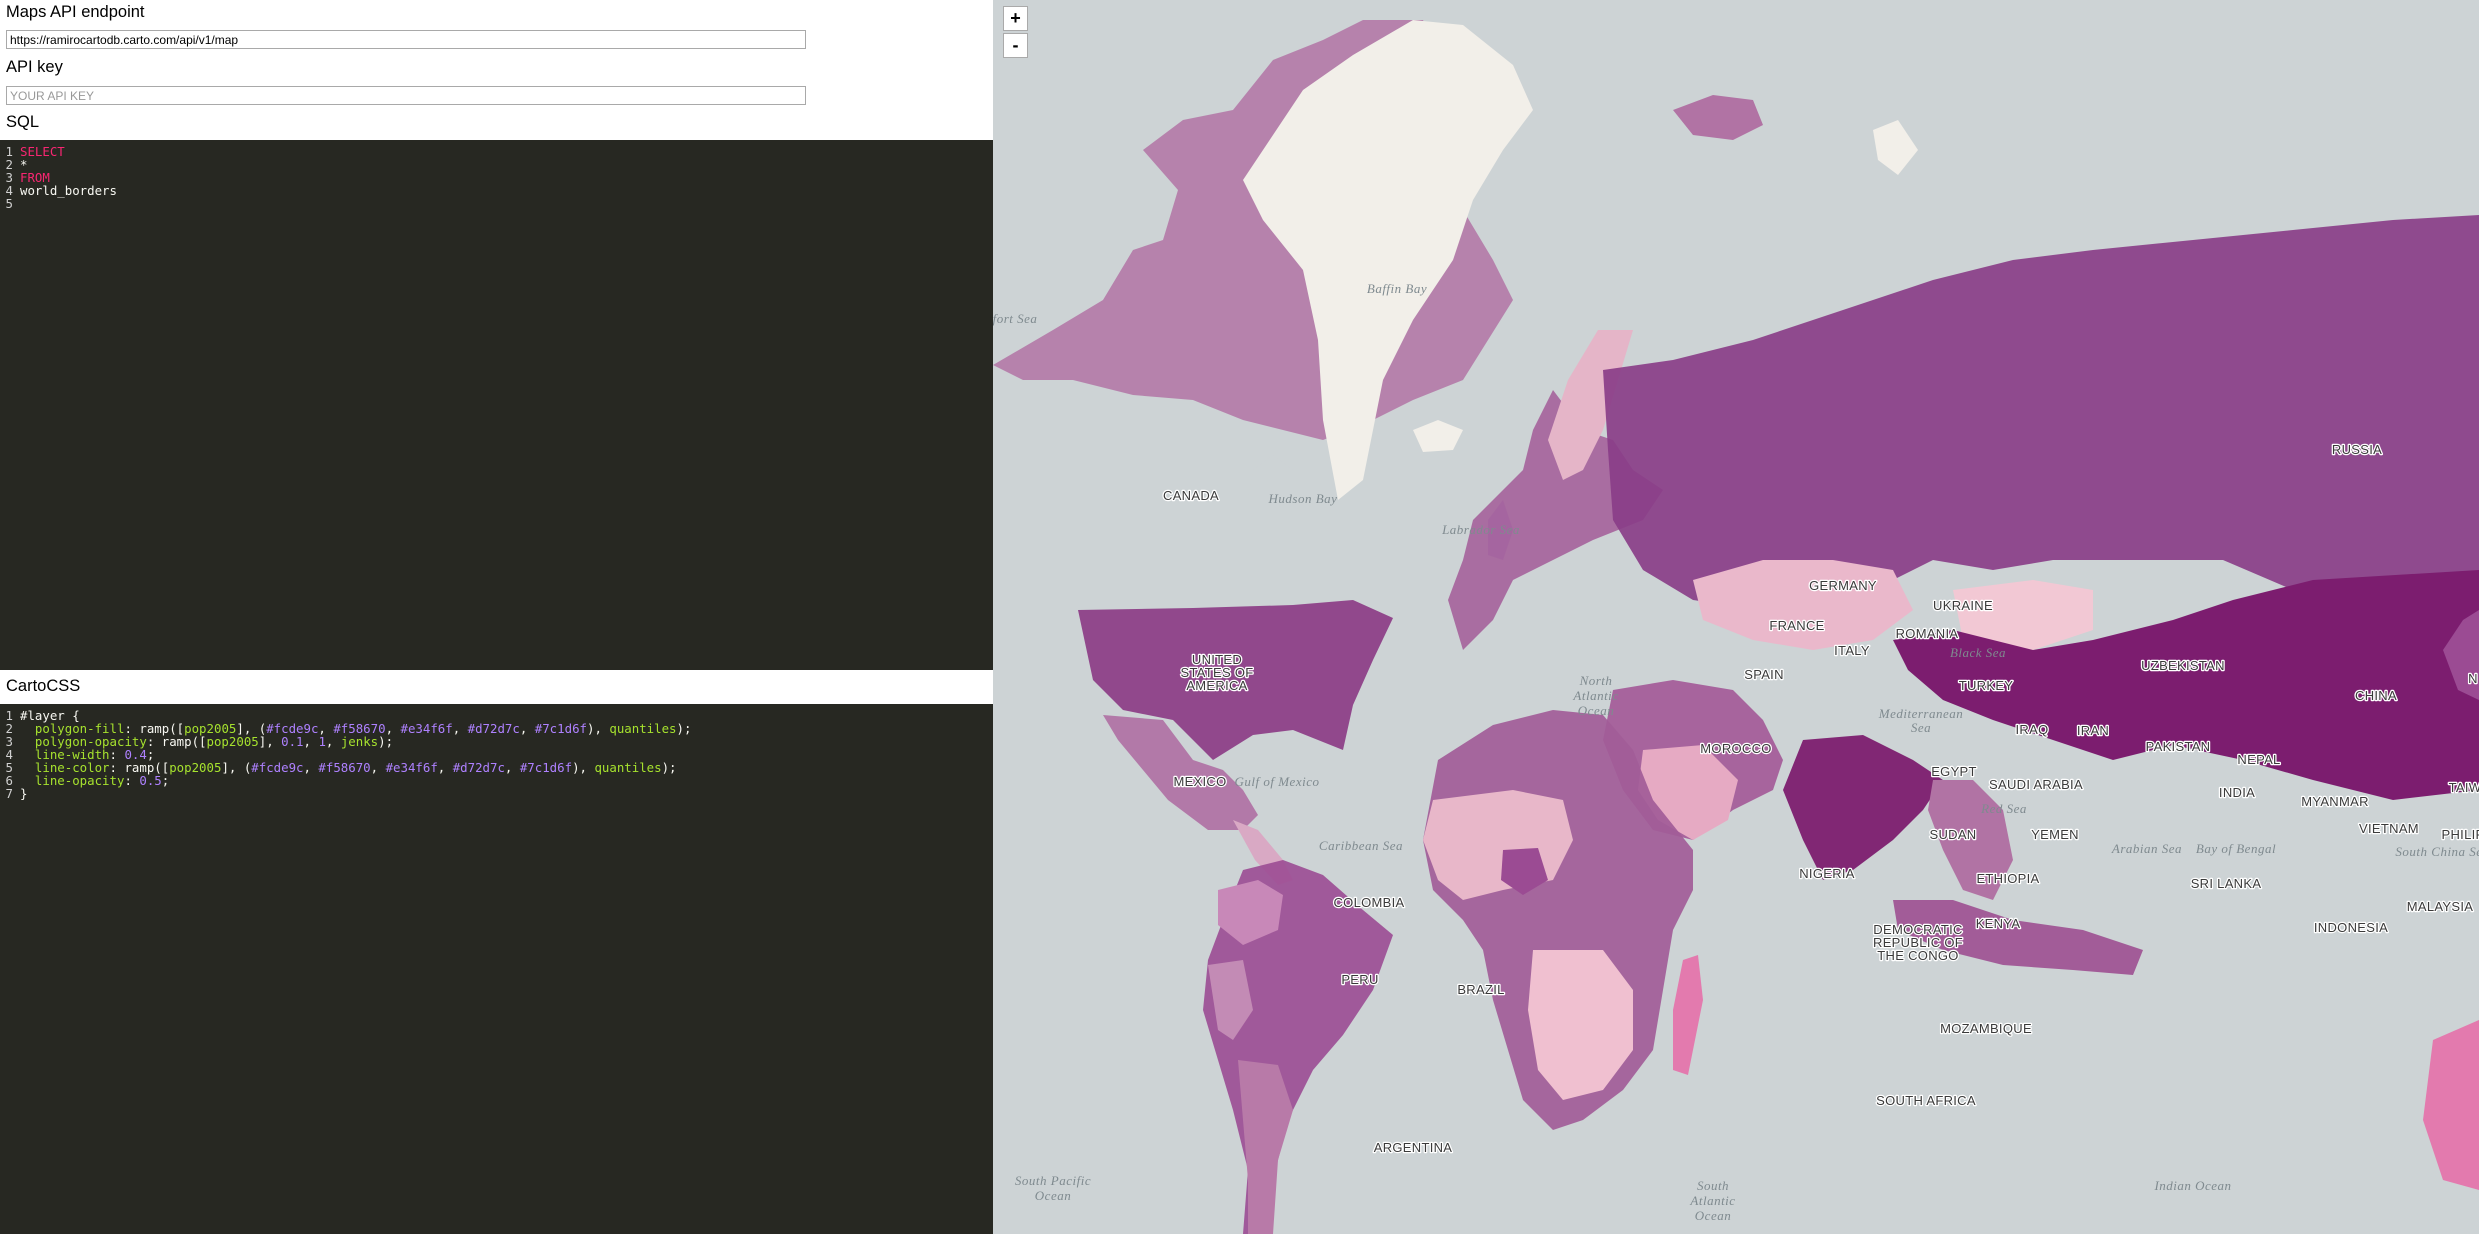  I want to click on map-label-colombia: COLOMBIA, so click(1368, 902).